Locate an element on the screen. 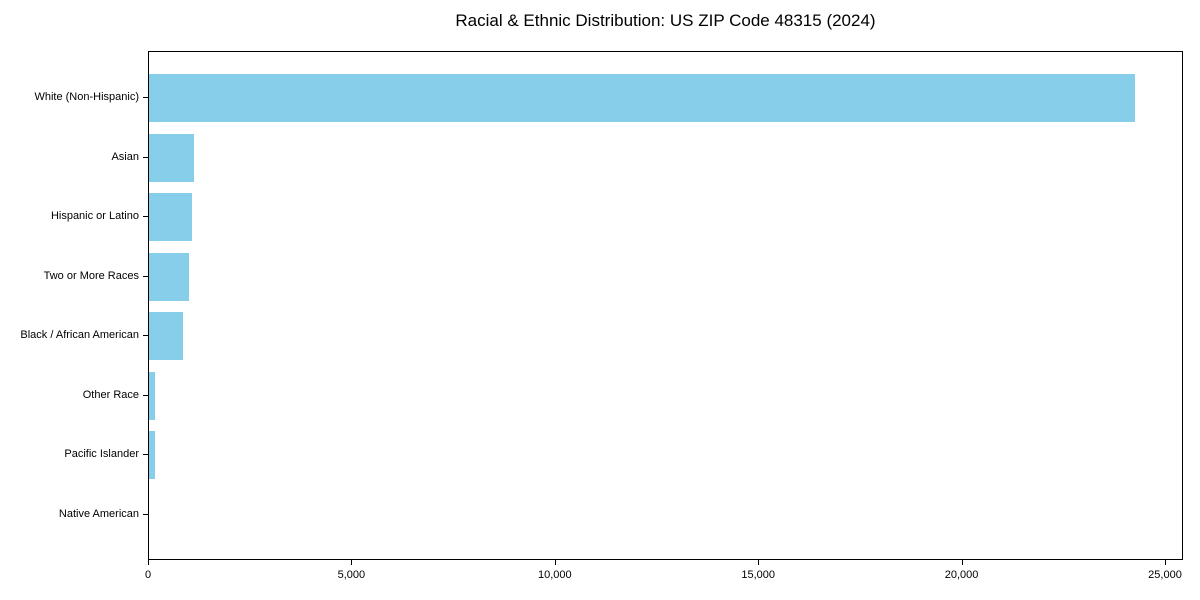 The width and height of the screenshot is (1200, 600). y-tick-label: Pacific Islander is located at coordinates (101, 454).